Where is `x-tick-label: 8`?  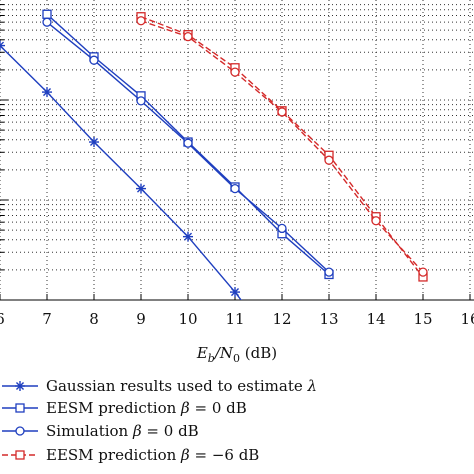 x-tick-label: 8 is located at coordinates (94, 319).